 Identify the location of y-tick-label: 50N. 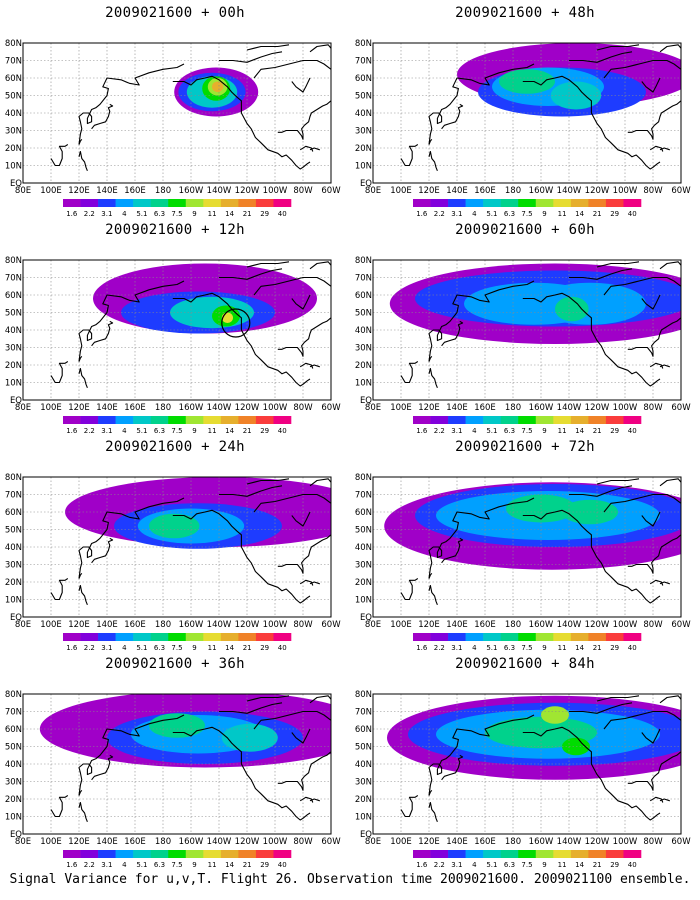
(363, 748).